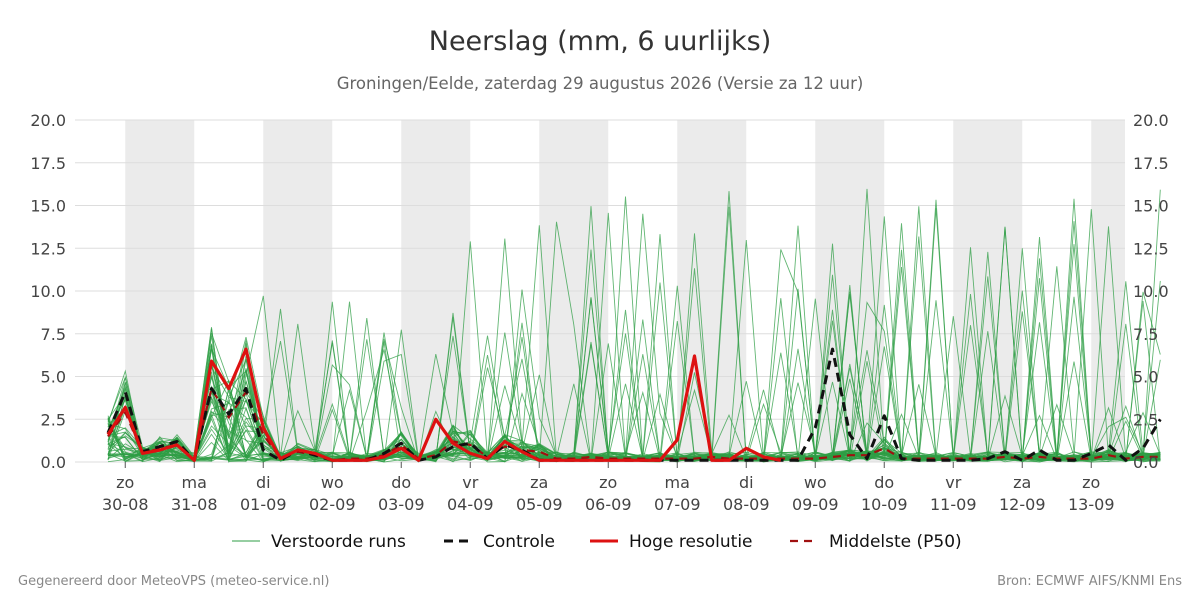 The image size is (1200, 600). Describe the element at coordinates (746, 504) in the screenshot. I see `x-tick-label-date: 08-09` at that location.